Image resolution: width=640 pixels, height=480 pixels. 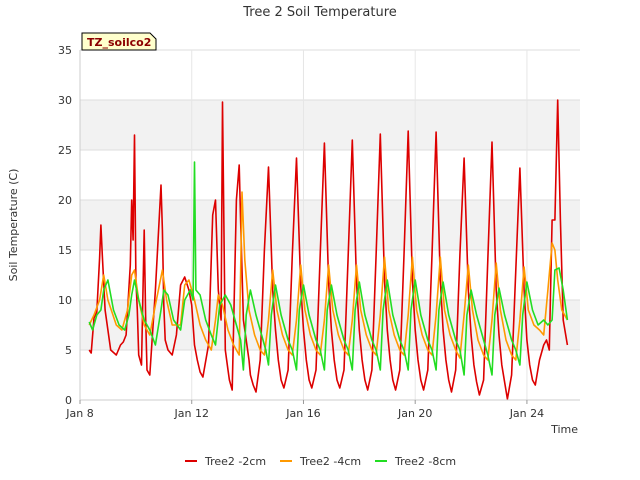 I want to click on x-tick-label: Jan 16, so click(x=302, y=413).